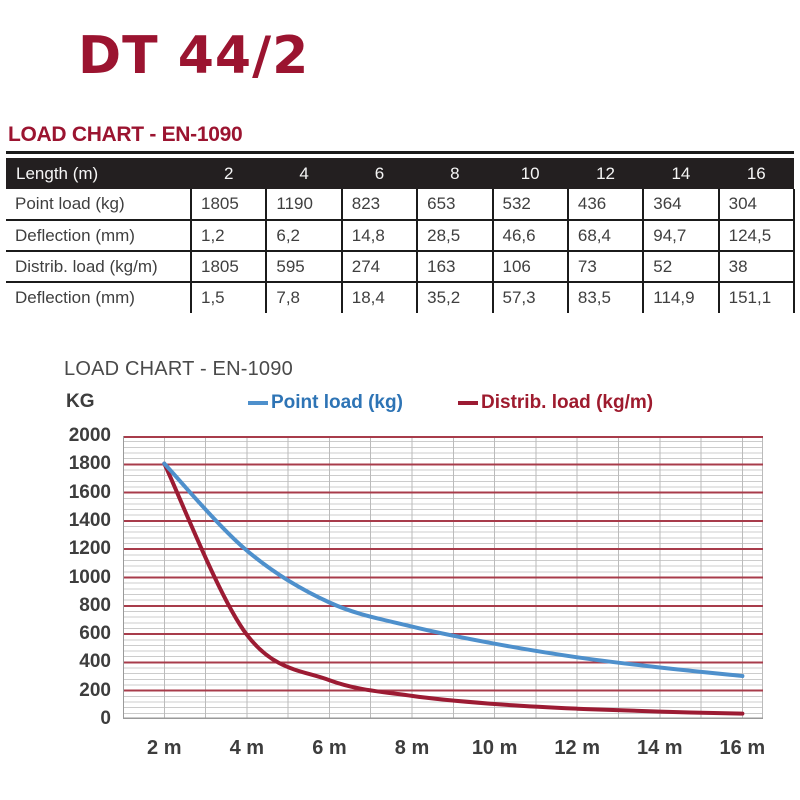 The width and height of the screenshot is (800, 800). What do you see at coordinates (412, 748) in the screenshot?
I see `x-axis-tick-label: 8 m` at bounding box center [412, 748].